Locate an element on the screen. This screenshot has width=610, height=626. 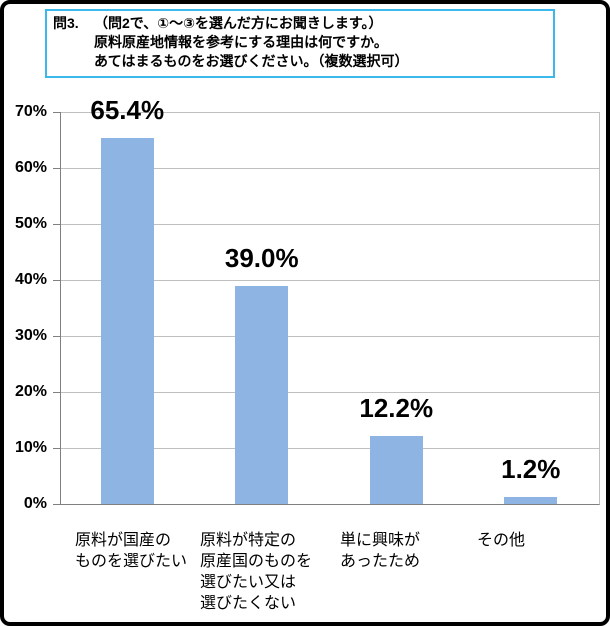
question-line: あてはまるものをお選びください。（複数選択可） is located at coordinates (251, 61).